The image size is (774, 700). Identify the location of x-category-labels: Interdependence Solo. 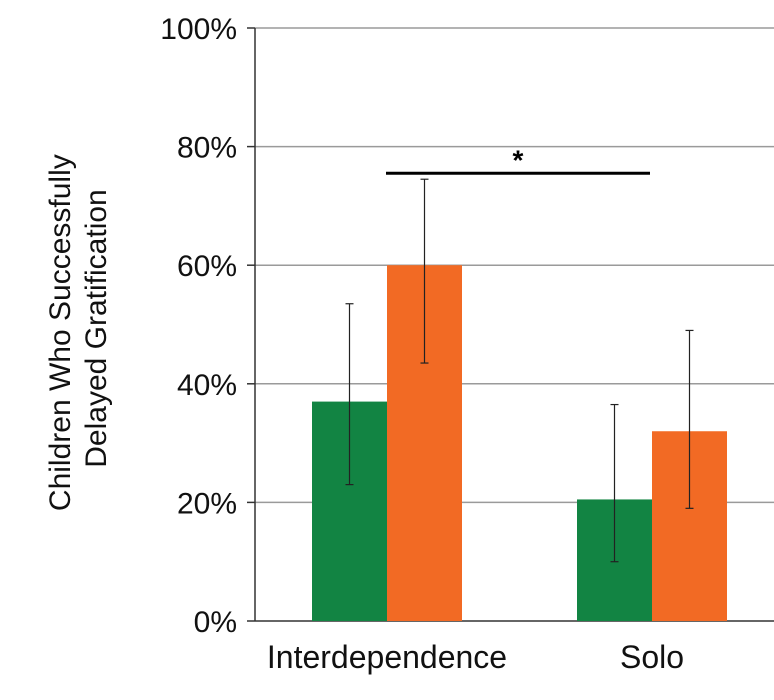
(475, 657).